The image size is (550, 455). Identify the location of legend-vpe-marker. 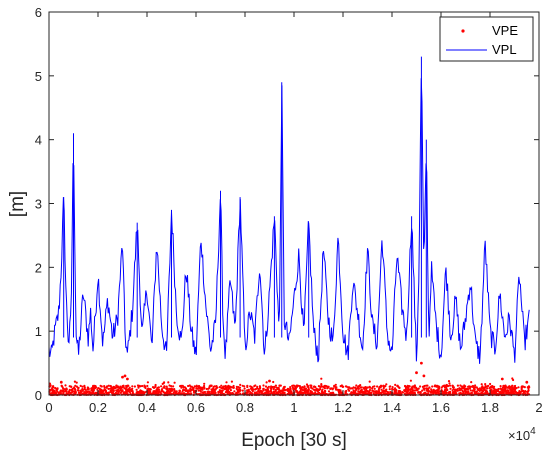
(463, 31).